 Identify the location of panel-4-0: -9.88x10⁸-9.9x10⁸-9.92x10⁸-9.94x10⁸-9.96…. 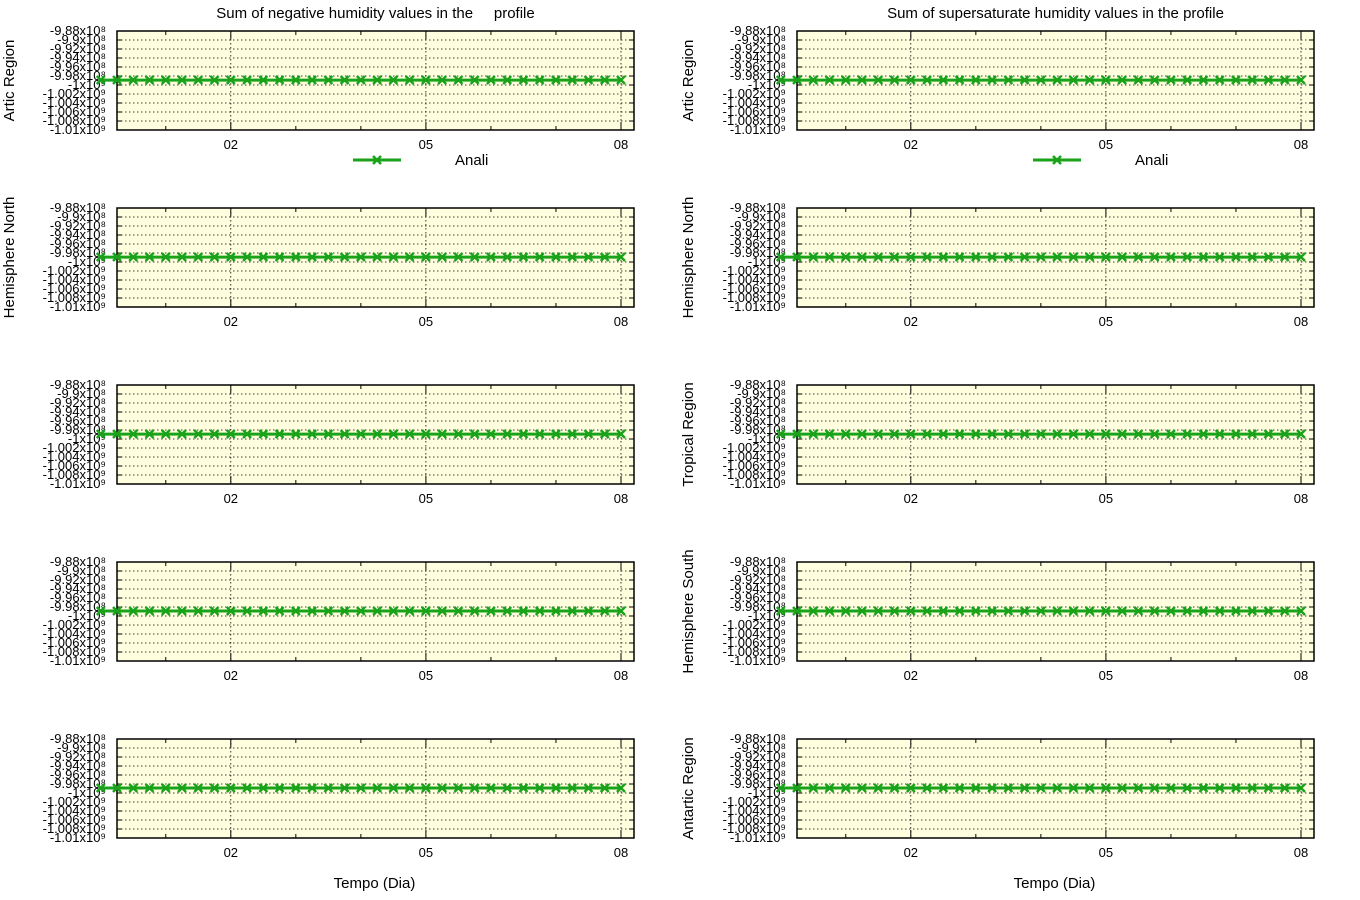
(339, 795).